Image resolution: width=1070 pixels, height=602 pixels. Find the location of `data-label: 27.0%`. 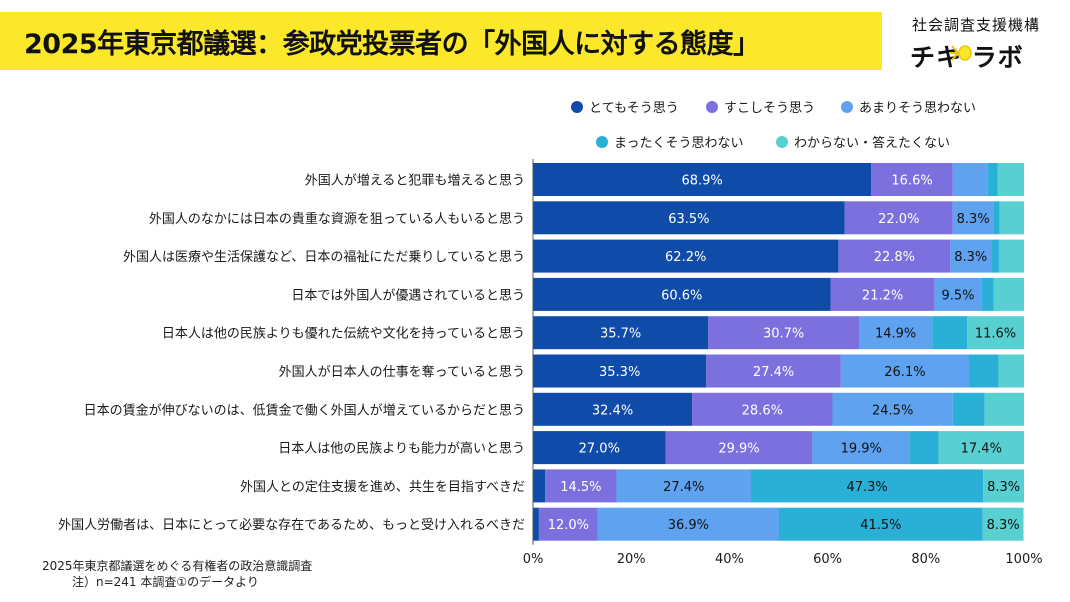

data-label: 27.0% is located at coordinates (599, 449).